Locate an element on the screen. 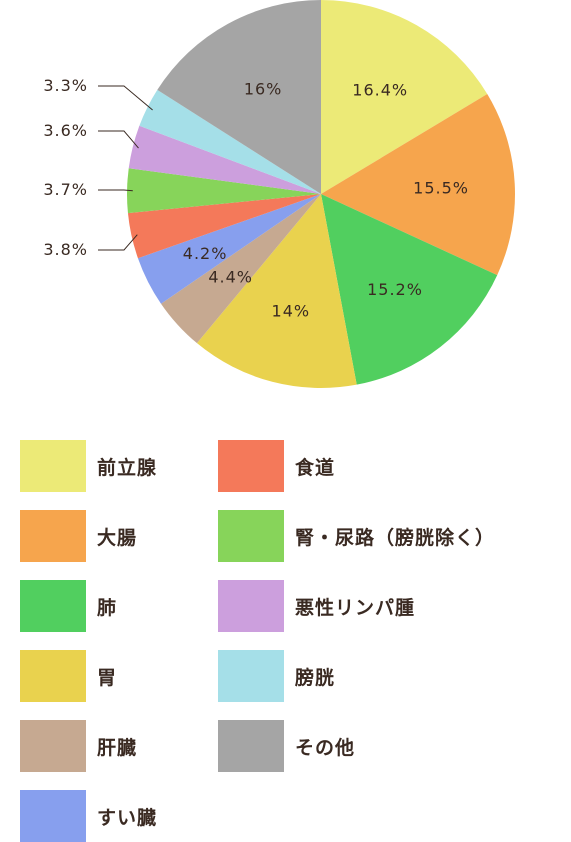 The height and width of the screenshot is (842, 571). legend-label: 膀胱 is located at coordinates (315, 677).